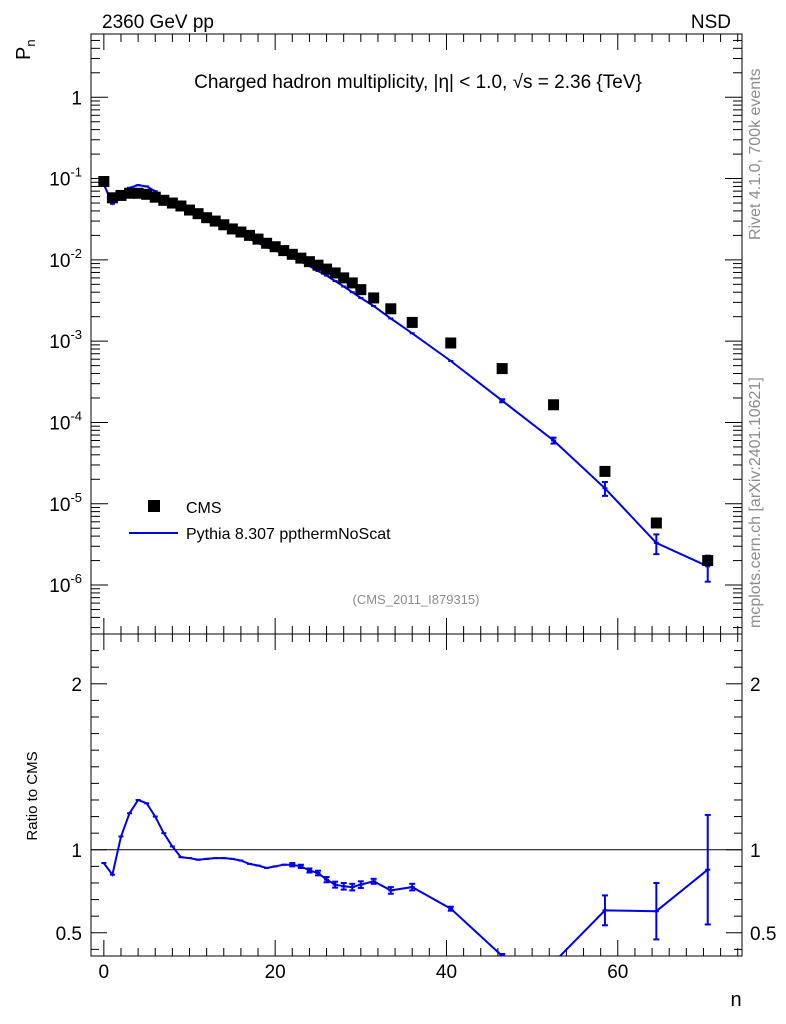 This screenshot has width=786, height=1024. I want to click on y-axis-label-pn: Pn, so click(25, 49).